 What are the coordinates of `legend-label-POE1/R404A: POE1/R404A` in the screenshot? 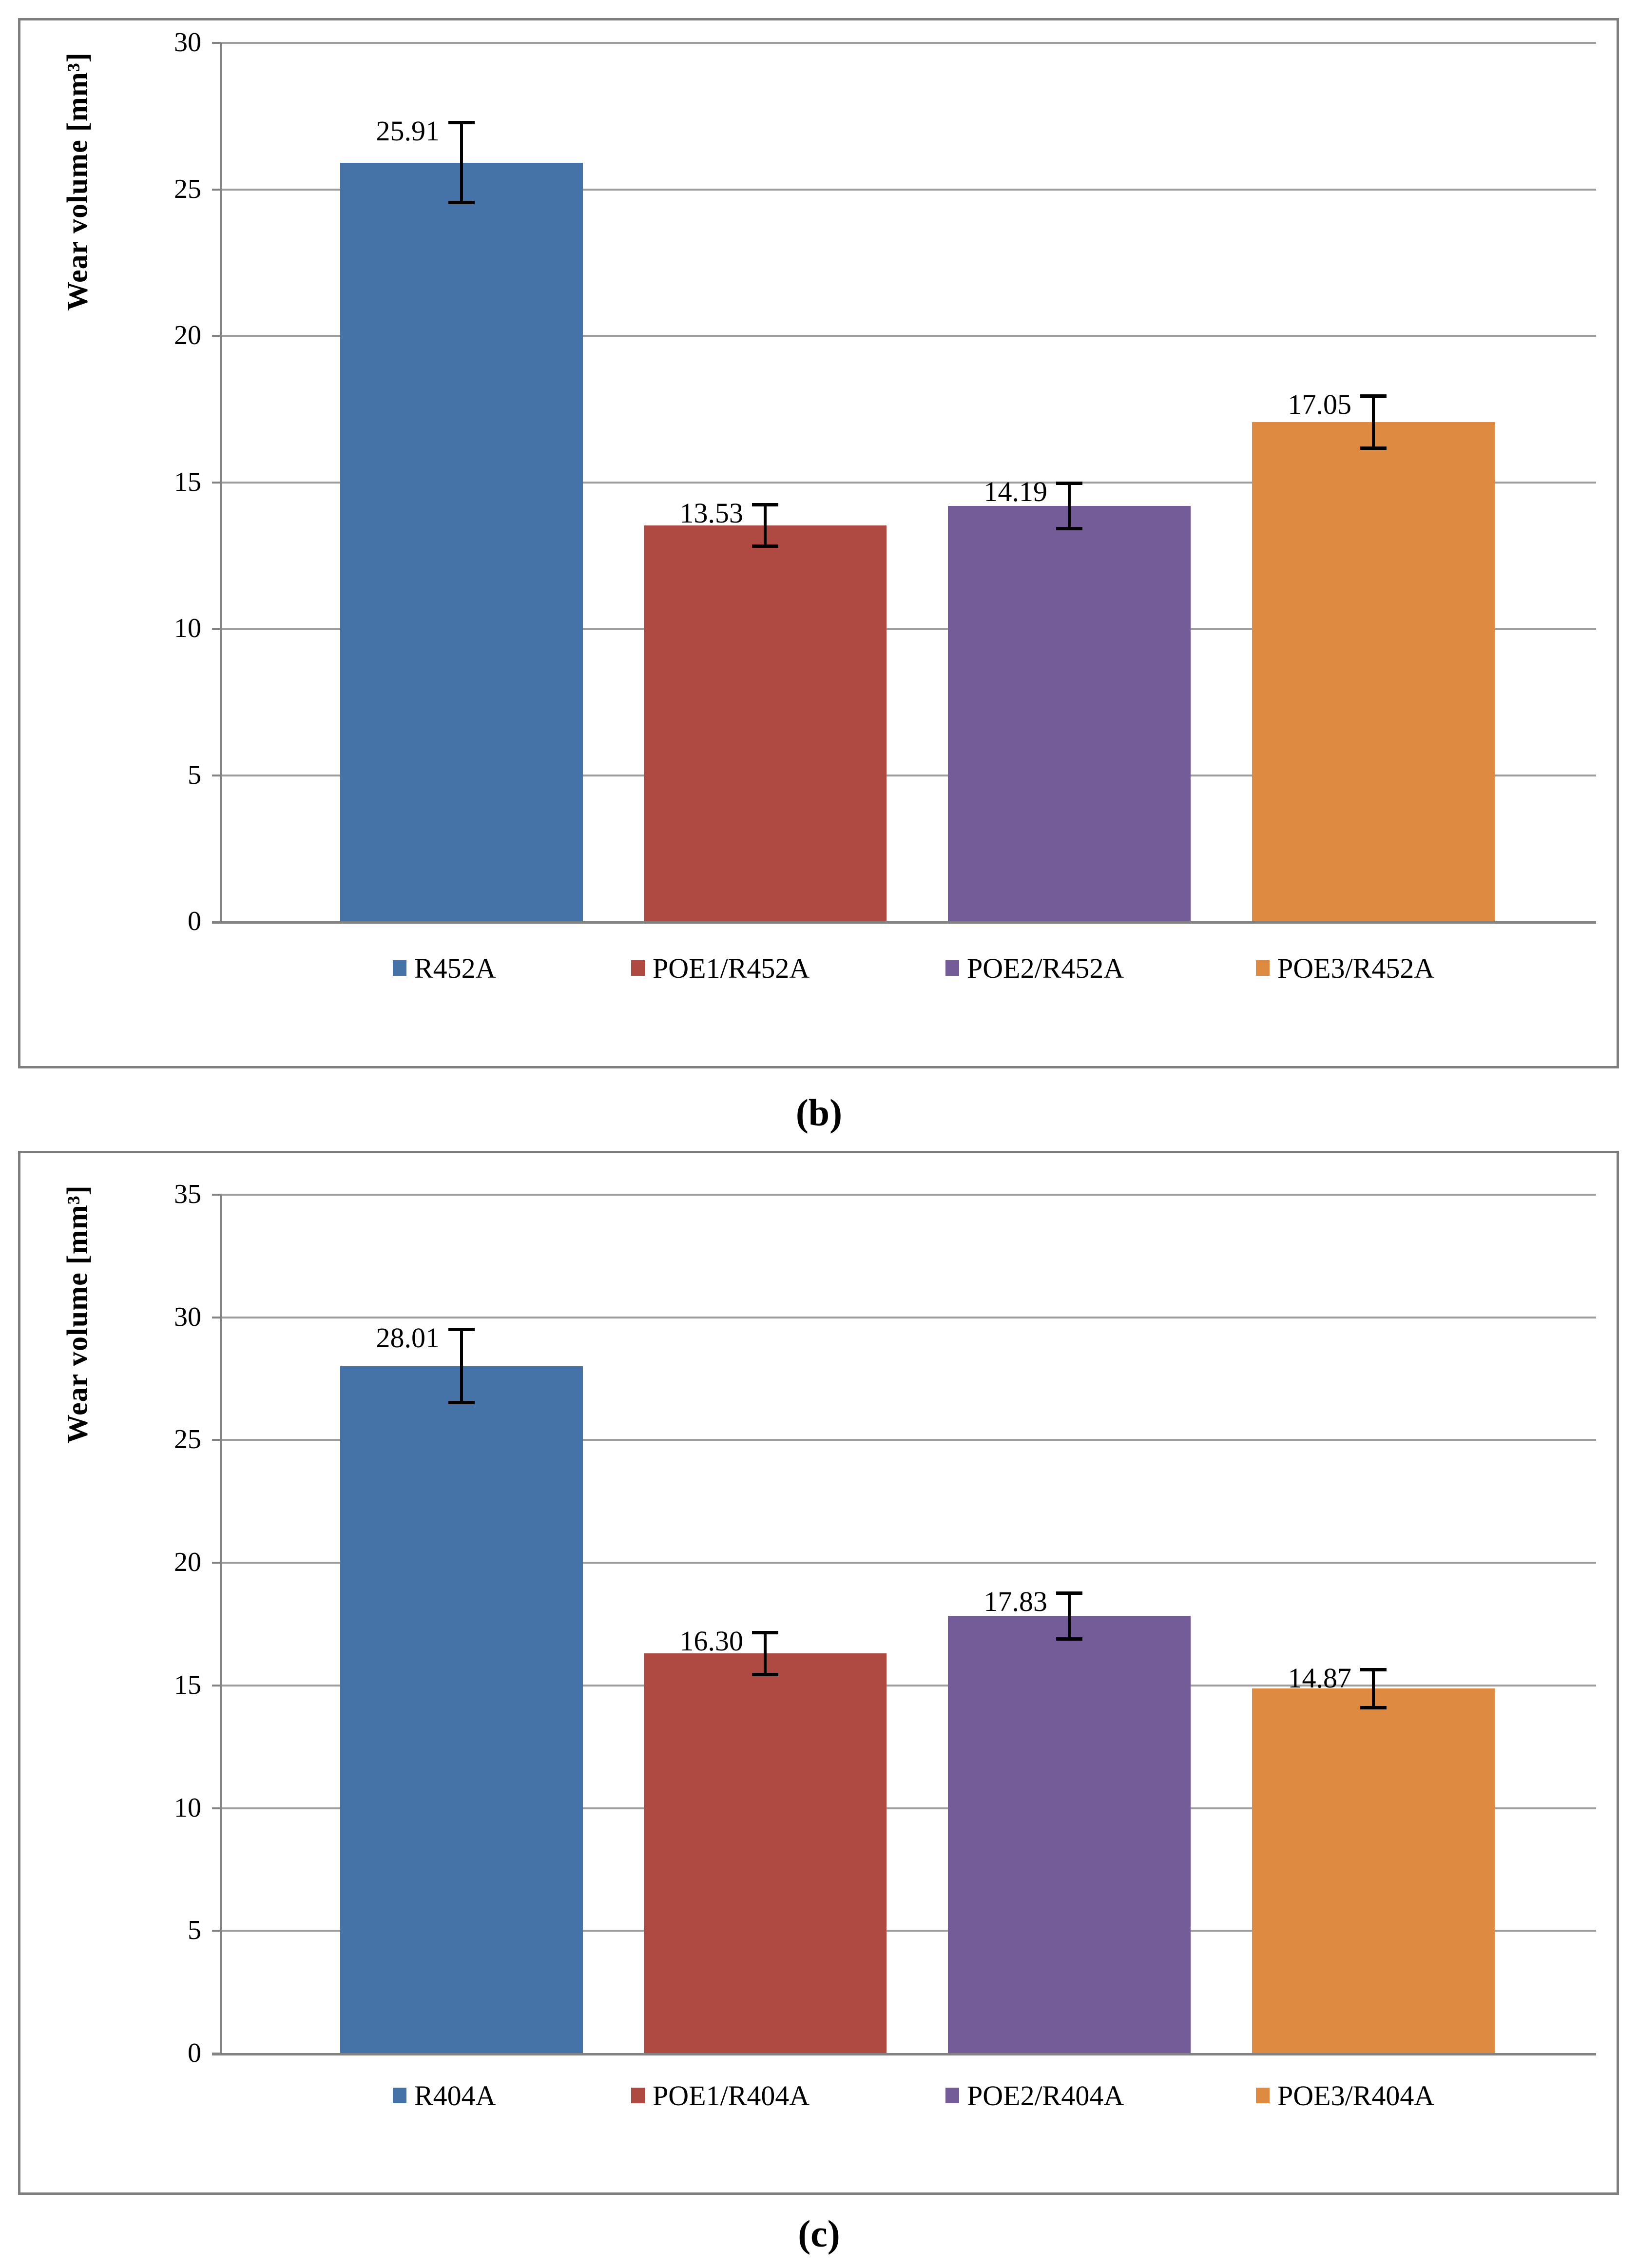 It's located at (731, 2096).